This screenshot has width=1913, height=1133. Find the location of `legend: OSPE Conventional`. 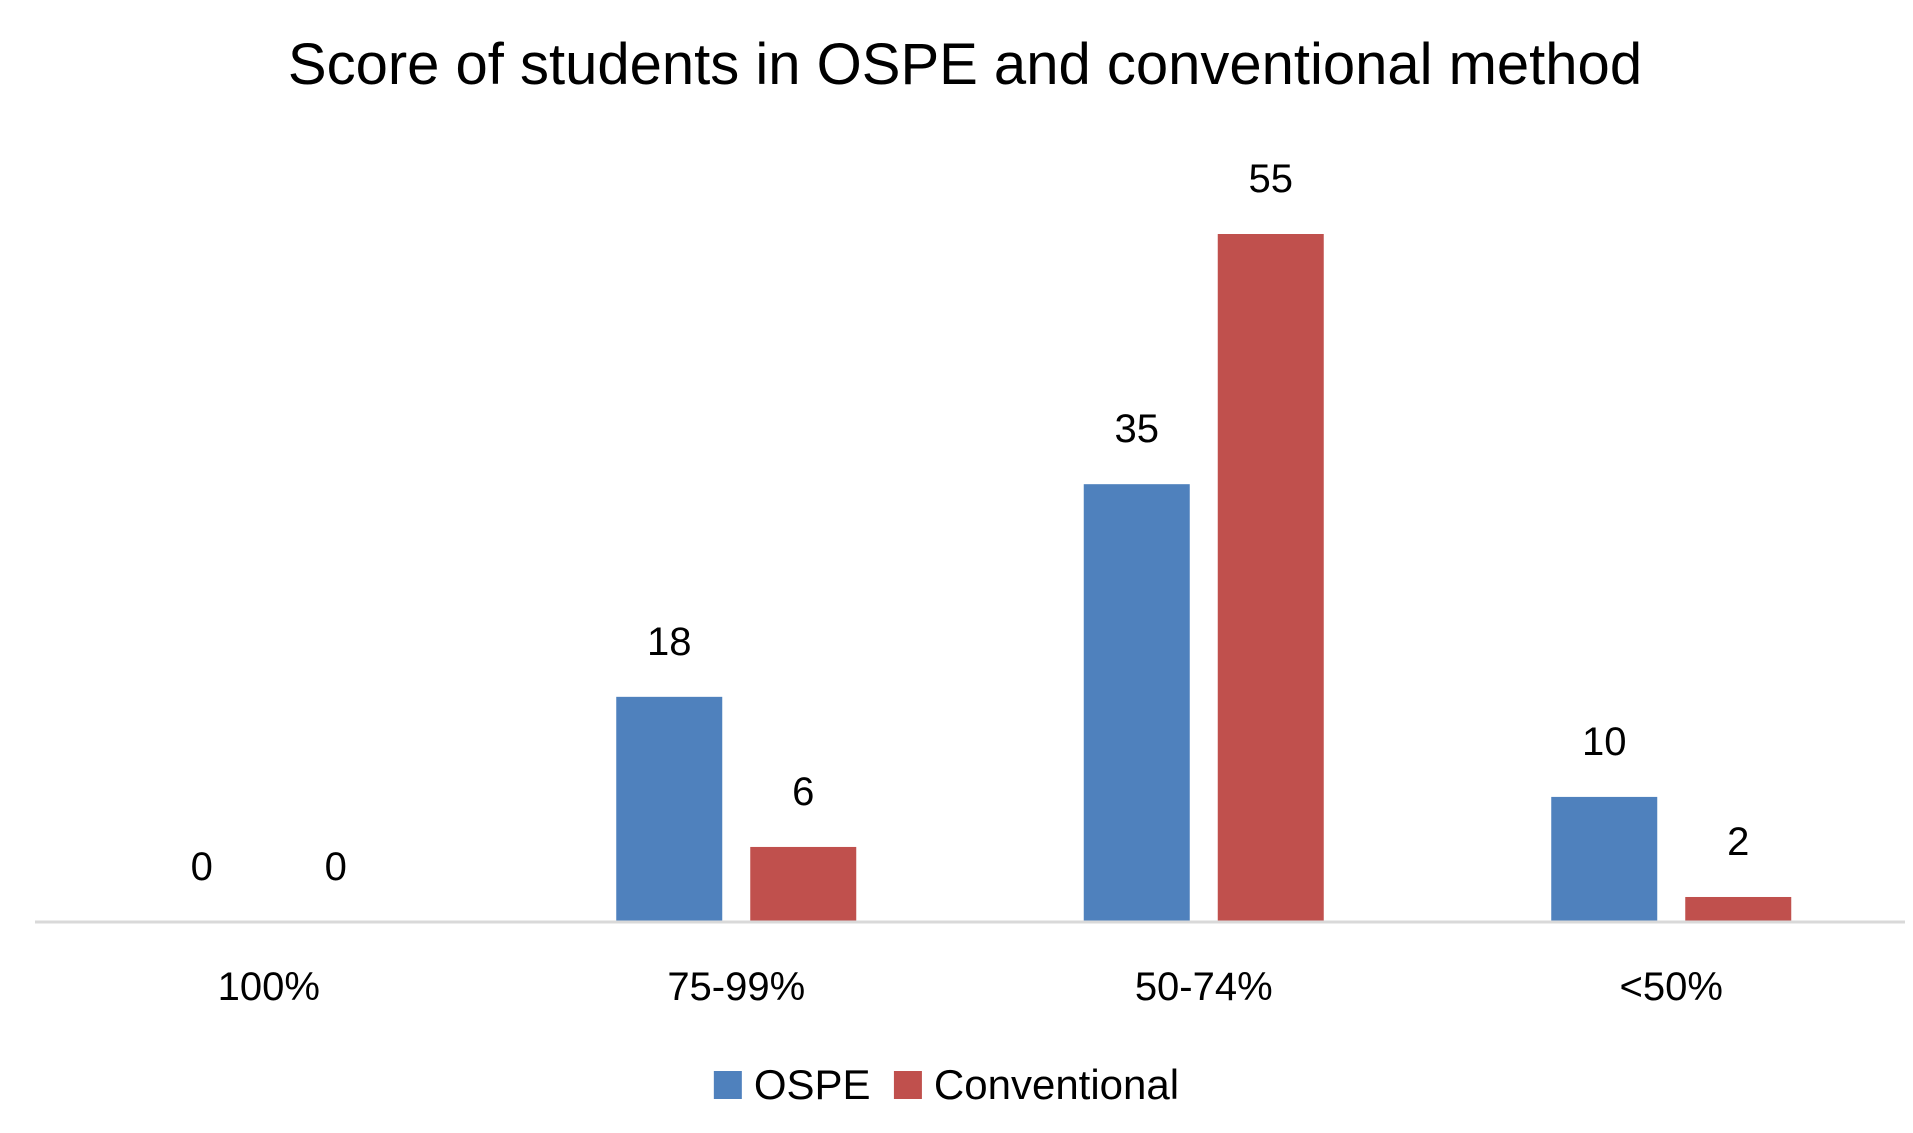

legend: OSPE Conventional is located at coordinates (946, 1084).